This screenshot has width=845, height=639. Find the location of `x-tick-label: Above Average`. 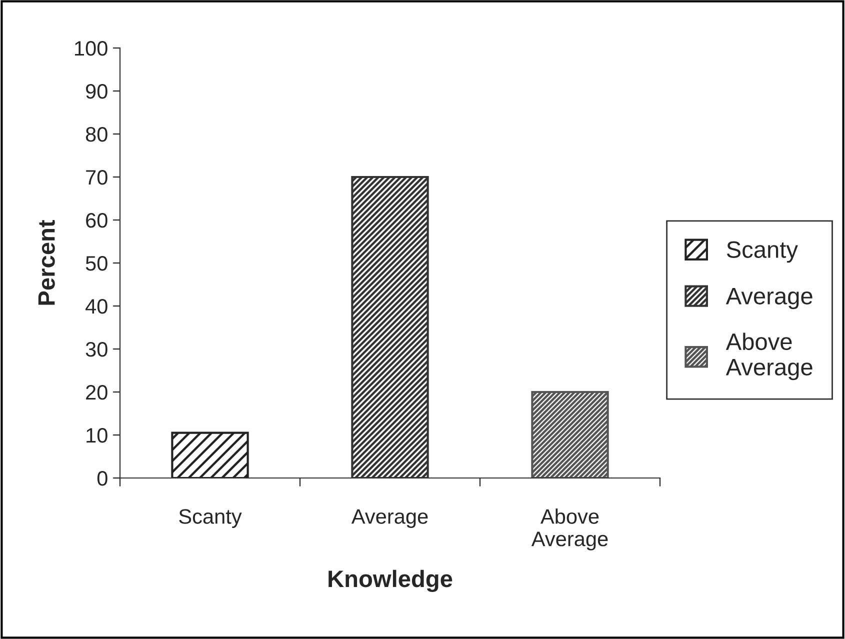

x-tick-label: Above Average is located at coordinates (569, 529).